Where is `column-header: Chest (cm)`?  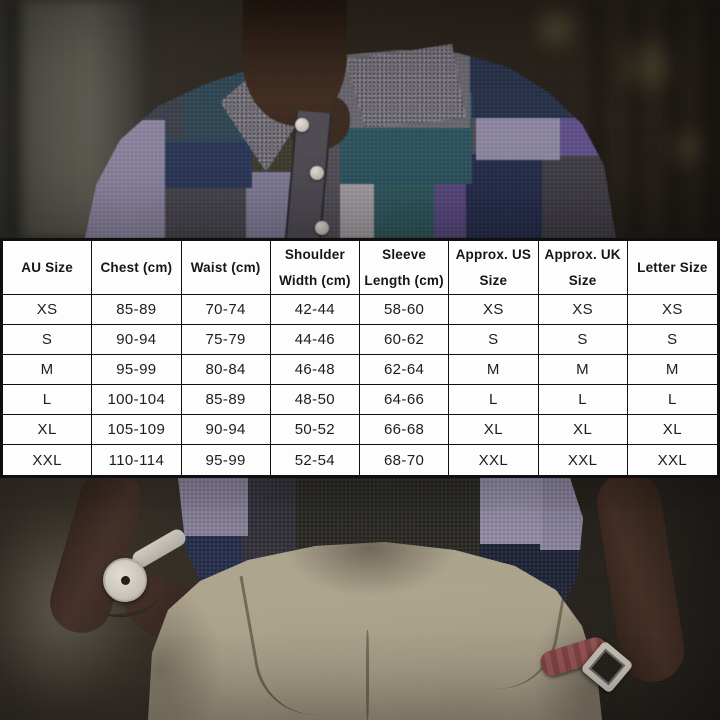 column-header: Chest (cm) is located at coordinates (137, 268).